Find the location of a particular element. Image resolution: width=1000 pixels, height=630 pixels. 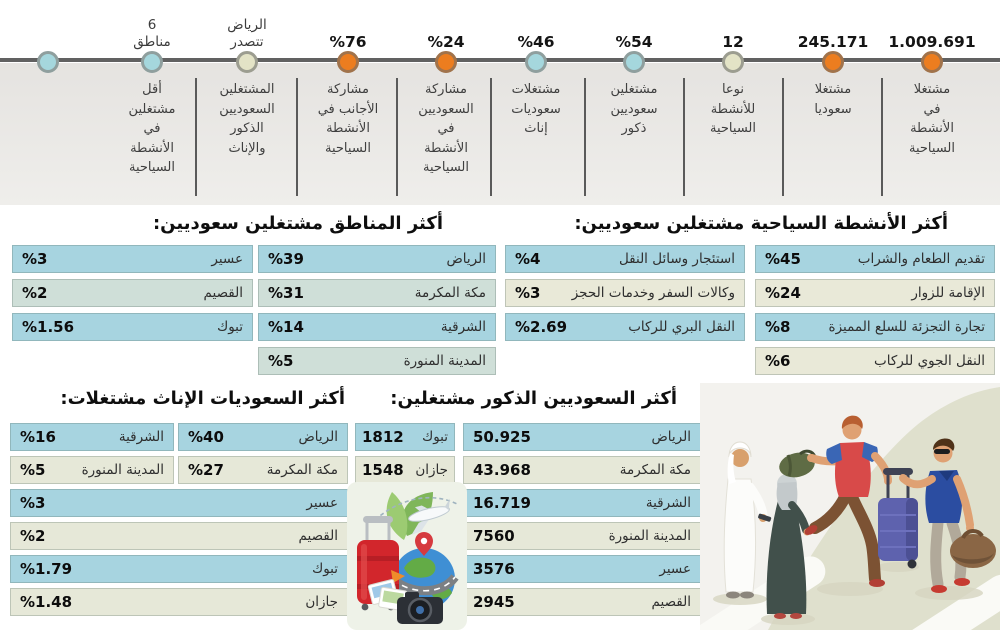

timeline-value: %24 is located at coordinates (446, 41).